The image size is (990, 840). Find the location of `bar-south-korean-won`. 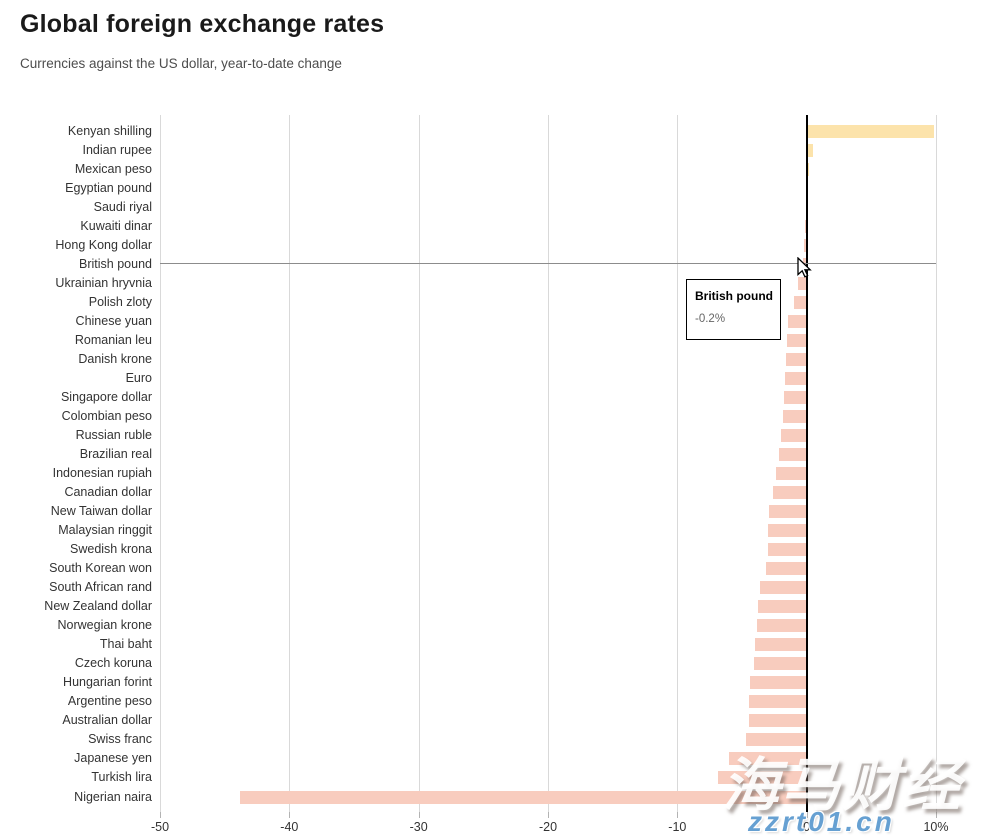

bar-south-korean-won is located at coordinates (786, 569).